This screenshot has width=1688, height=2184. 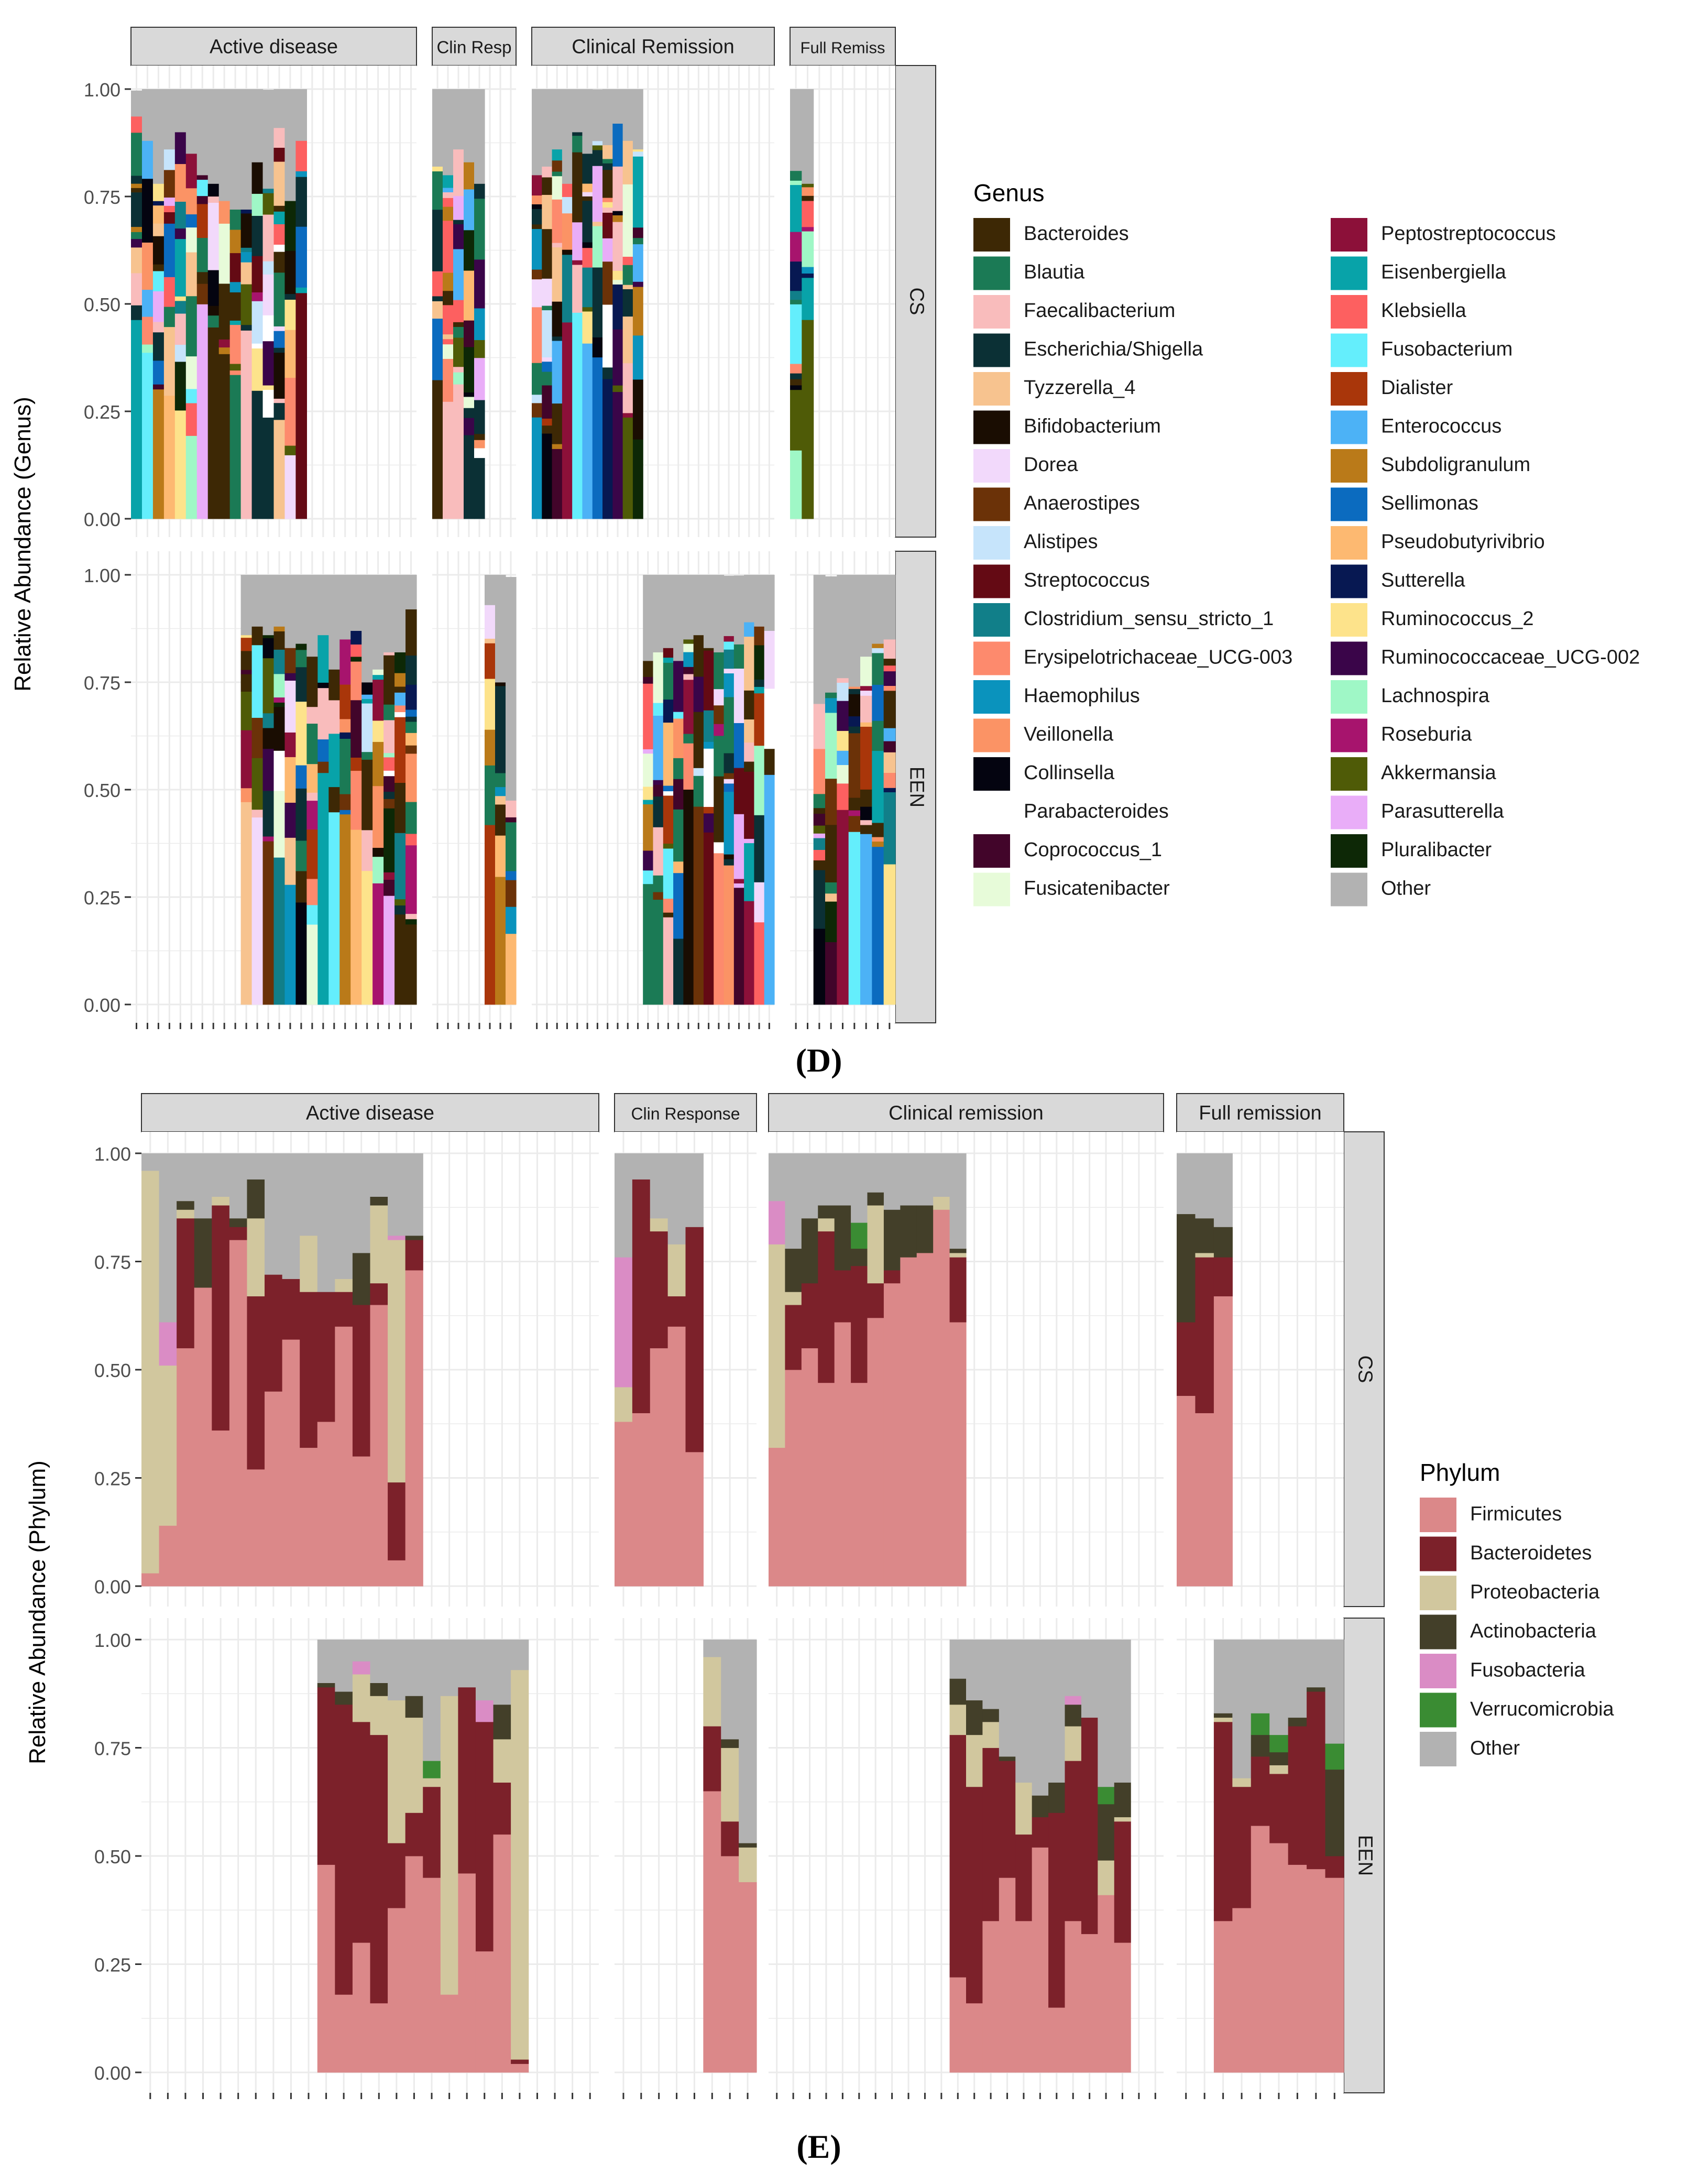 What do you see at coordinates (235, 286) in the screenshot?
I see `bar-segment-haemophilus` at bounding box center [235, 286].